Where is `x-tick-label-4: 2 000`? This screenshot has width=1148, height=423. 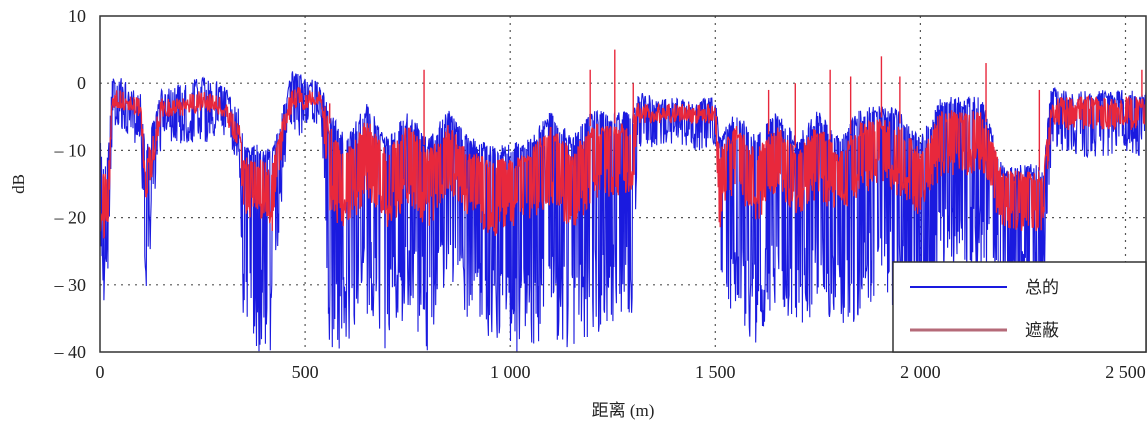
x-tick-label-4: 2 000 is located at coordinates (920, 372).